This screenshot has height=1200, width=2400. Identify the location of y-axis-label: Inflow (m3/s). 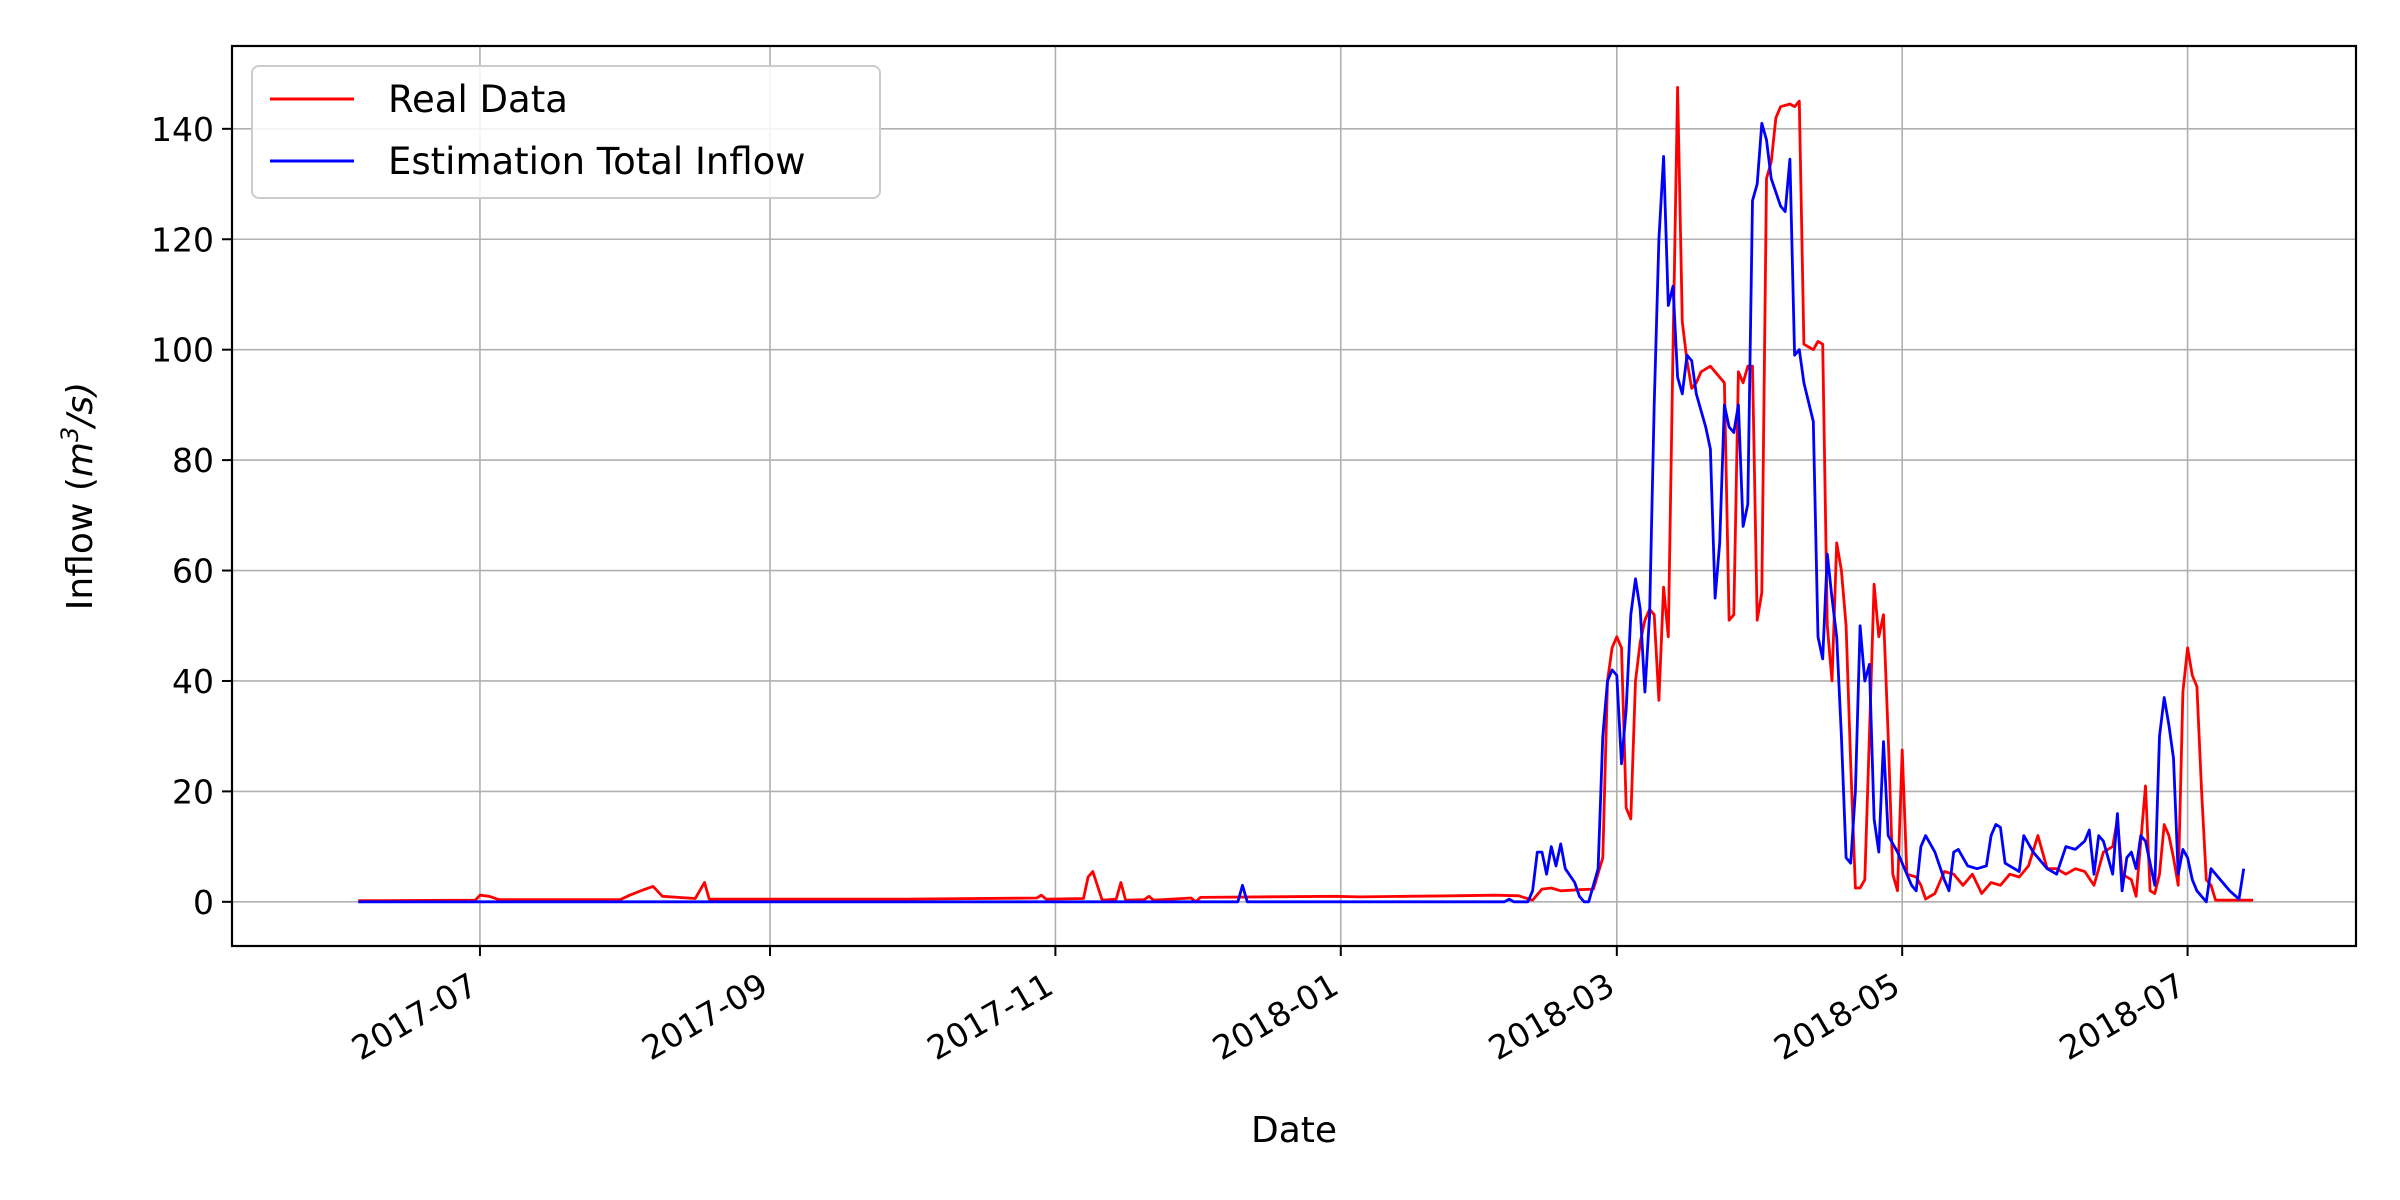
(78, 496).